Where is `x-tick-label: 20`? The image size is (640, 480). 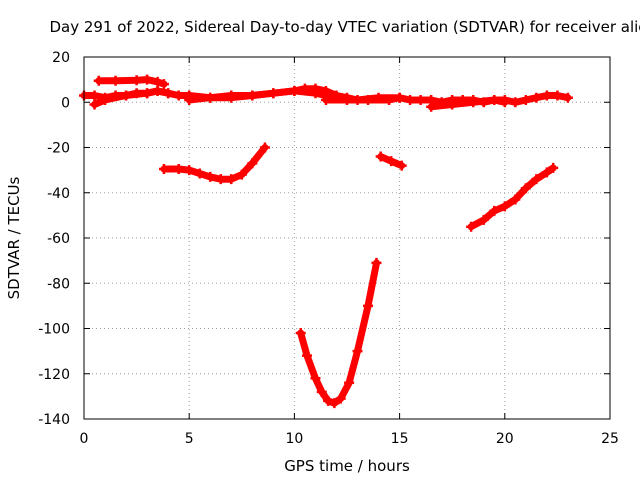
x-tick-label: 20 is located at coordinates (505, 439).